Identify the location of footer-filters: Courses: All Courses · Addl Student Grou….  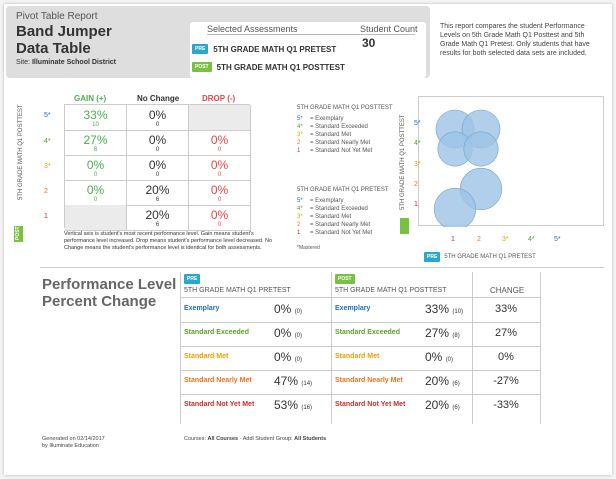
(255, 439).